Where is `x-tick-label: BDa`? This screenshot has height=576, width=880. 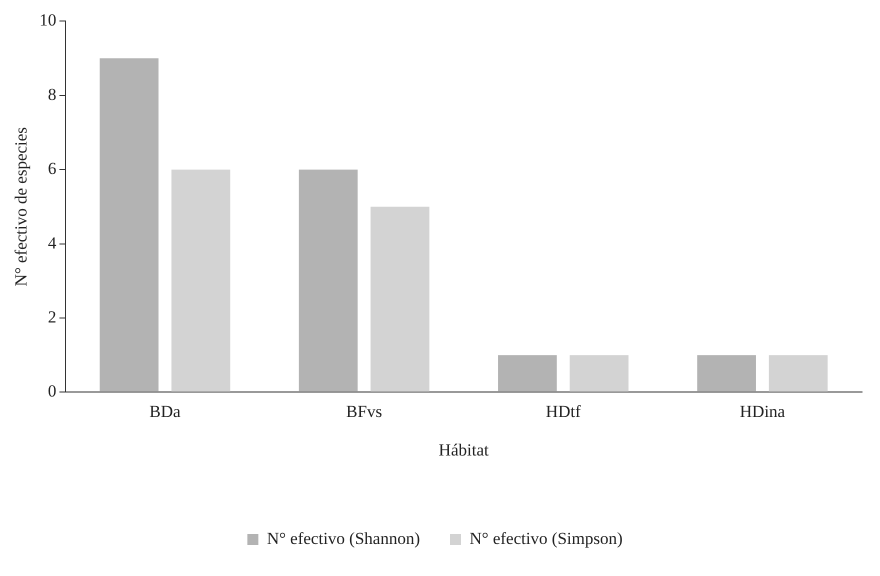
x-tick-label: BDa is located at coordinates (165, 411).